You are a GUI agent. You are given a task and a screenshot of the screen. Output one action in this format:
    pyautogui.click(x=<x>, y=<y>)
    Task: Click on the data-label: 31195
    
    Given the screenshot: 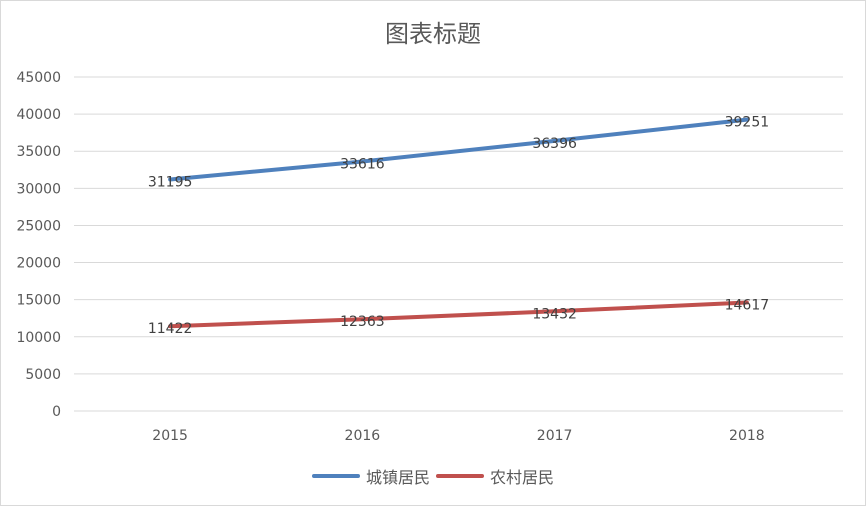 What is the action you would take?
    pyautogui.click(x=170, y=182)
    